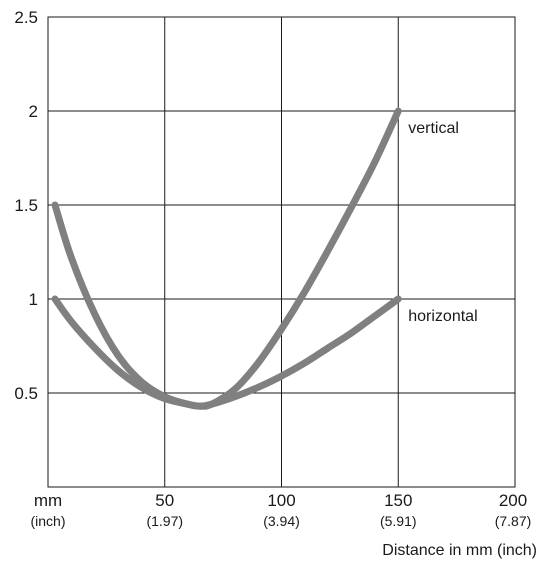 This screenshot has width=539, height=563. I want to click on series-label-vertical: vertical, so click(433, 128).